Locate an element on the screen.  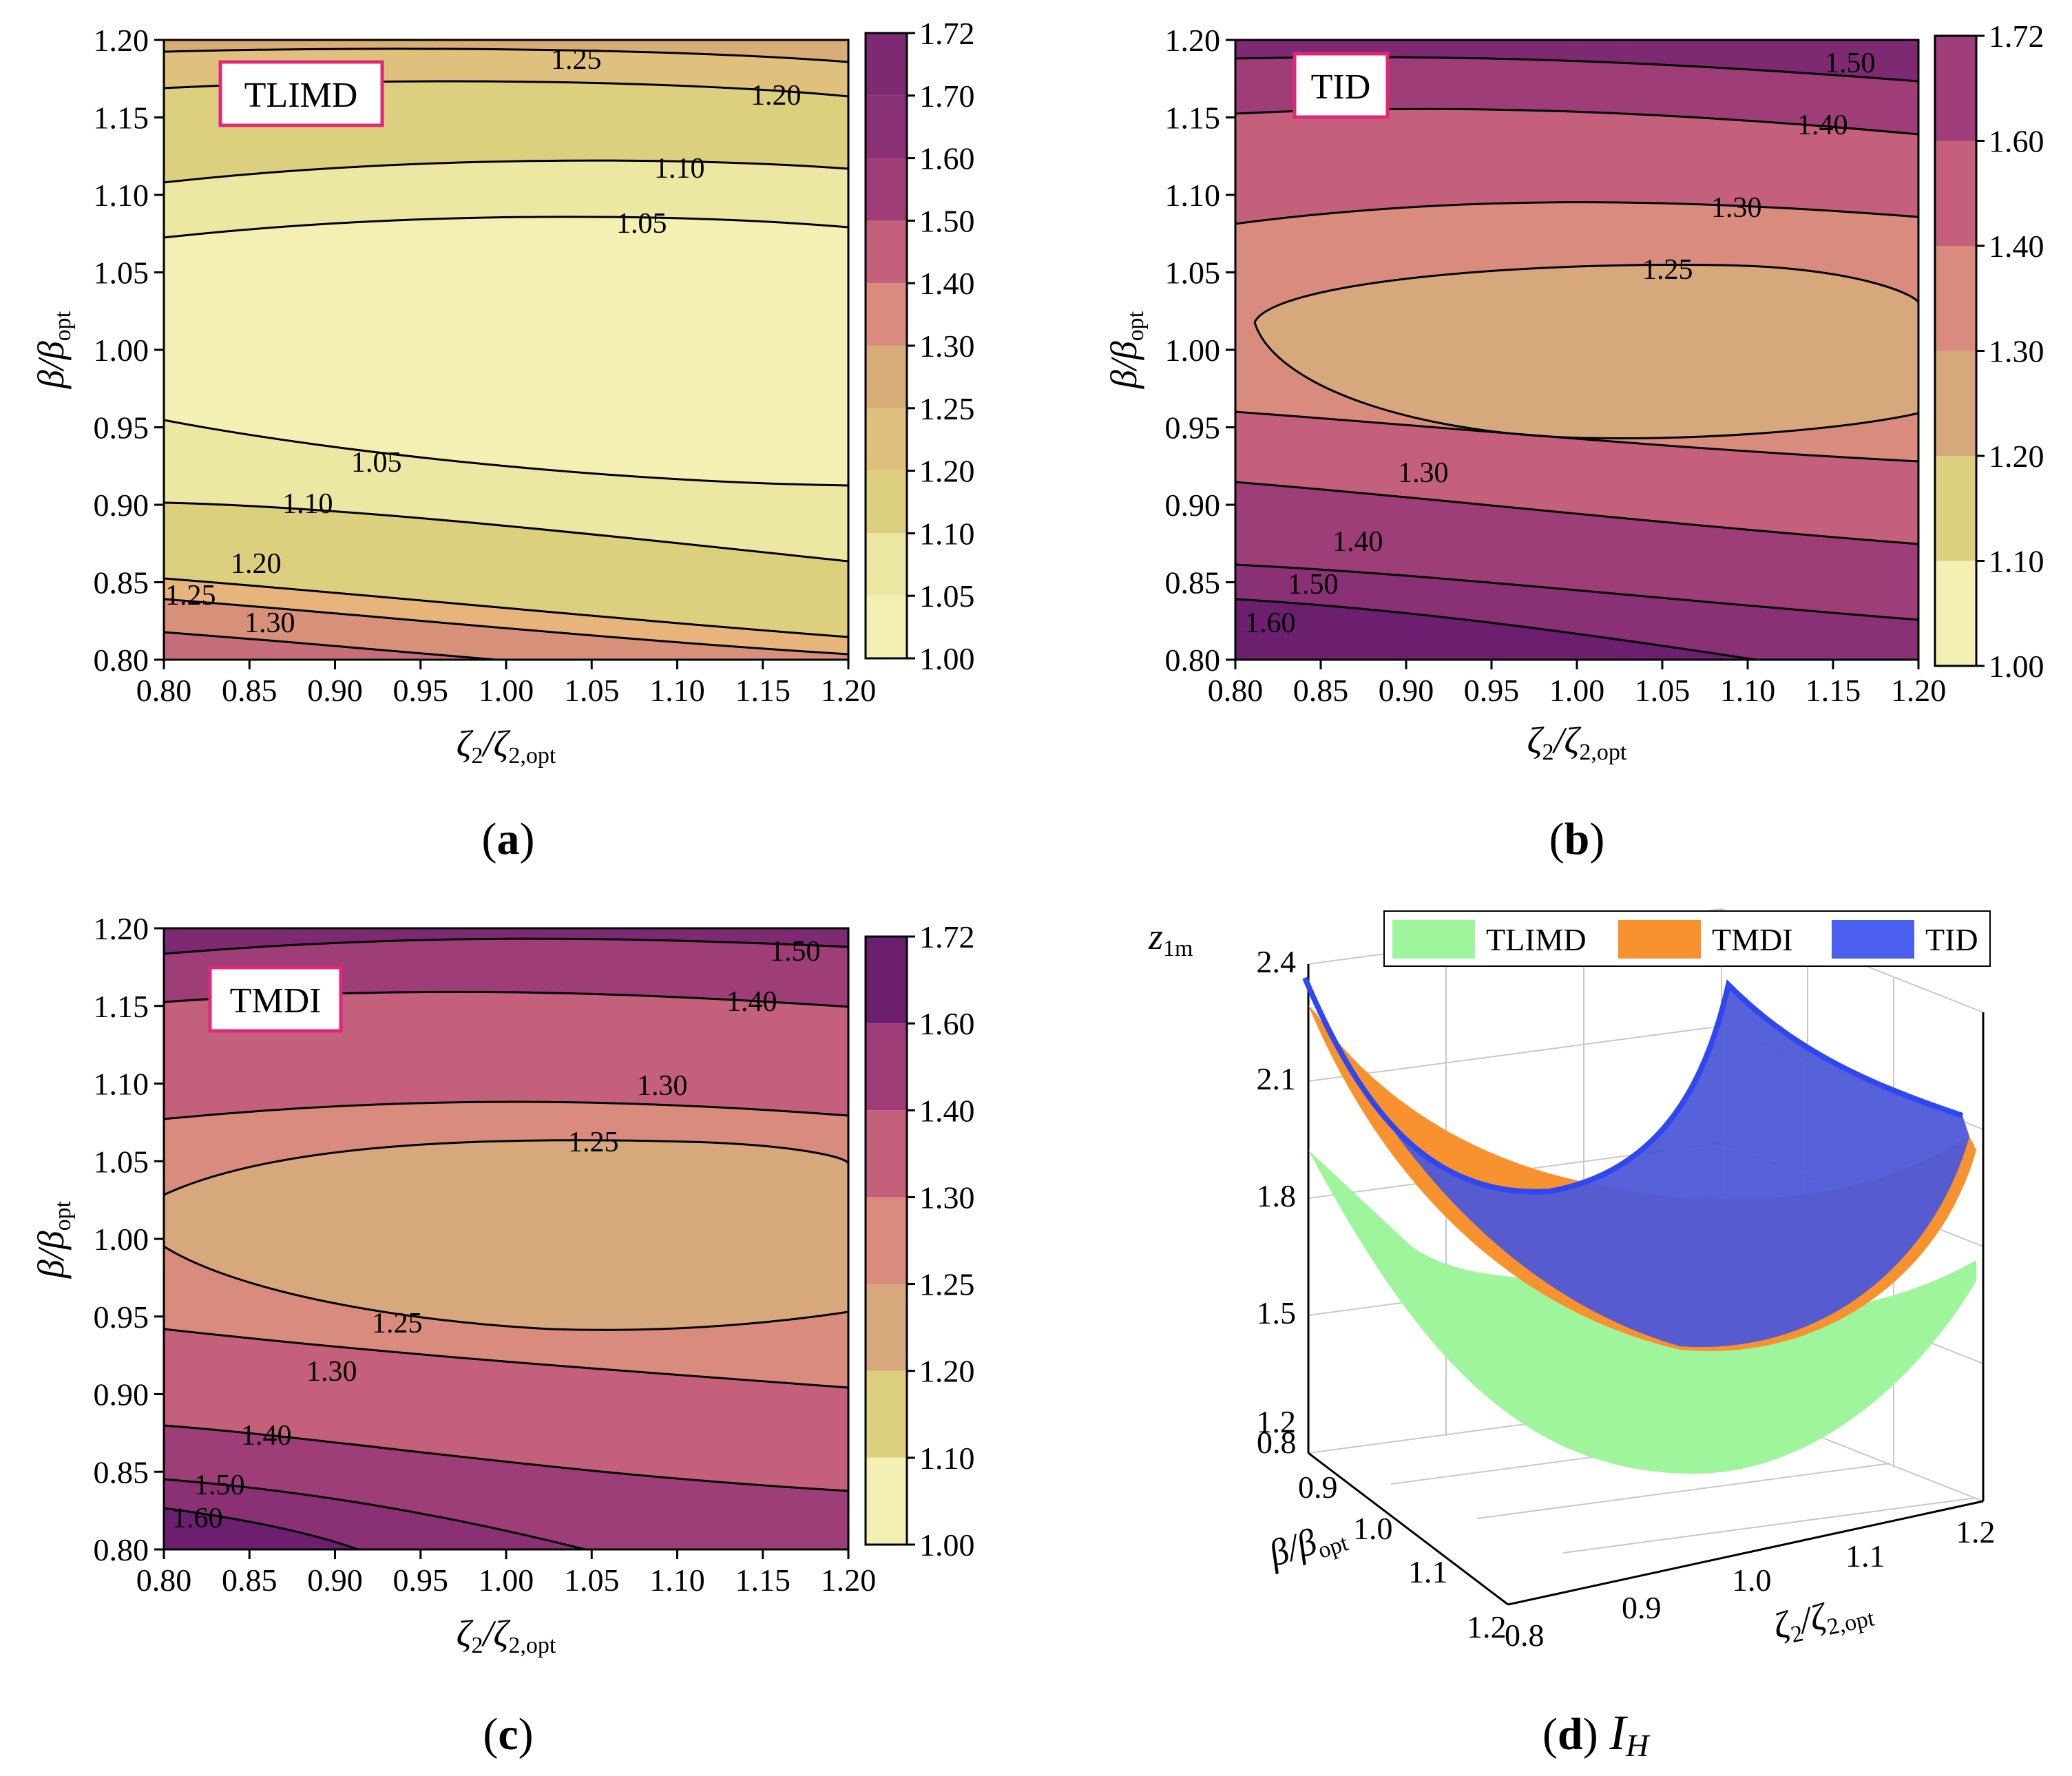
z-tick: 2.4 is located at coordinates (1277, 961).